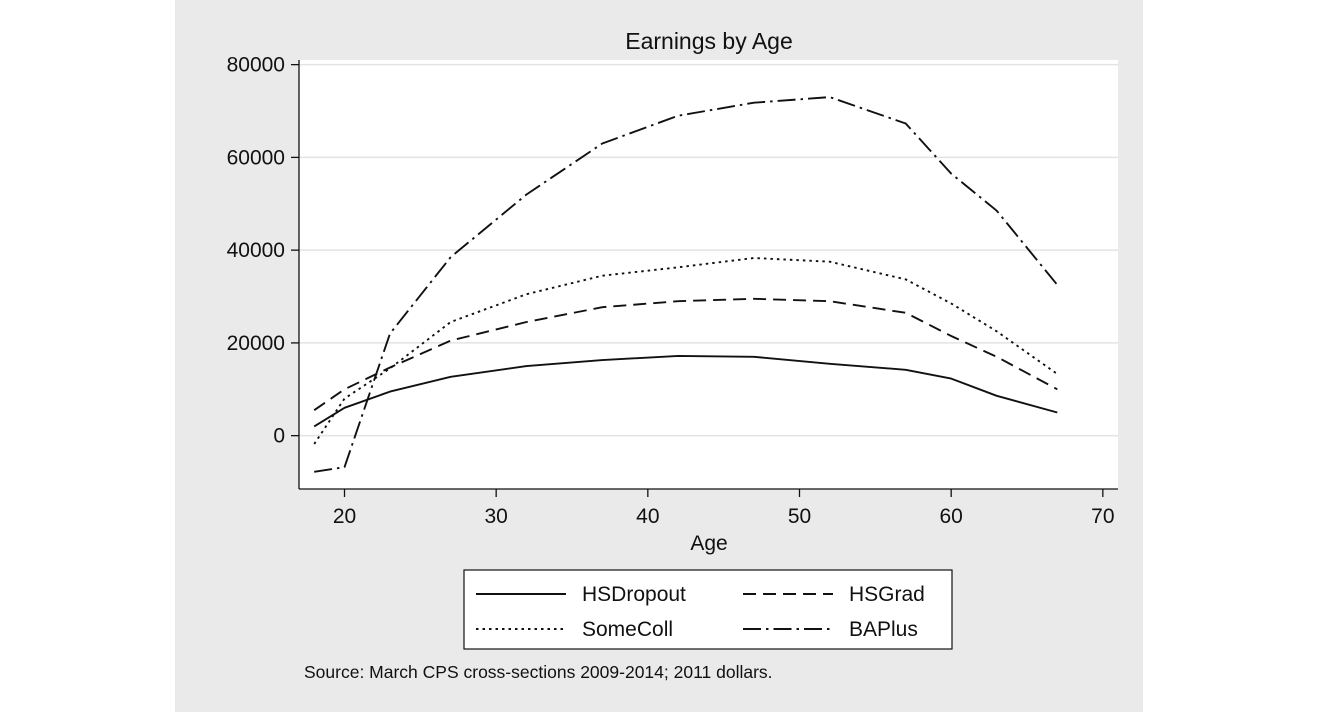 This screenshot has width=1317, height=712. I want to click on legend-label-hsgrad: HSGrad, so click(887, 594).